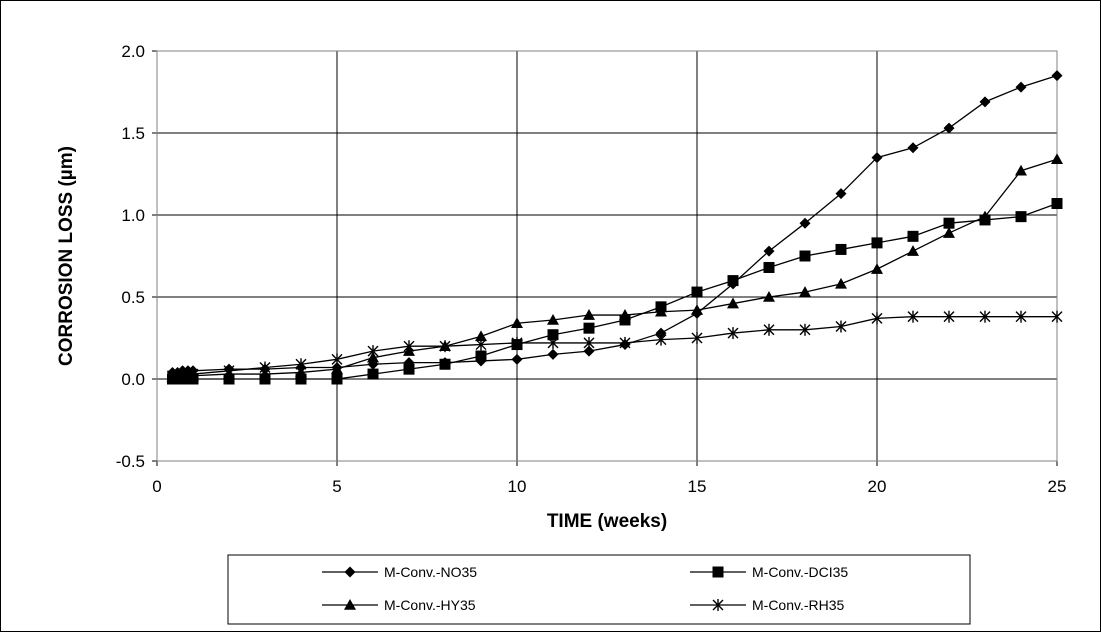 This screenshot has height=637, width=1101. What do you see at coordinates (130, 461) in the screenshot?
I see `y-tick-label: -0.5` at bounding box center [130, 461].